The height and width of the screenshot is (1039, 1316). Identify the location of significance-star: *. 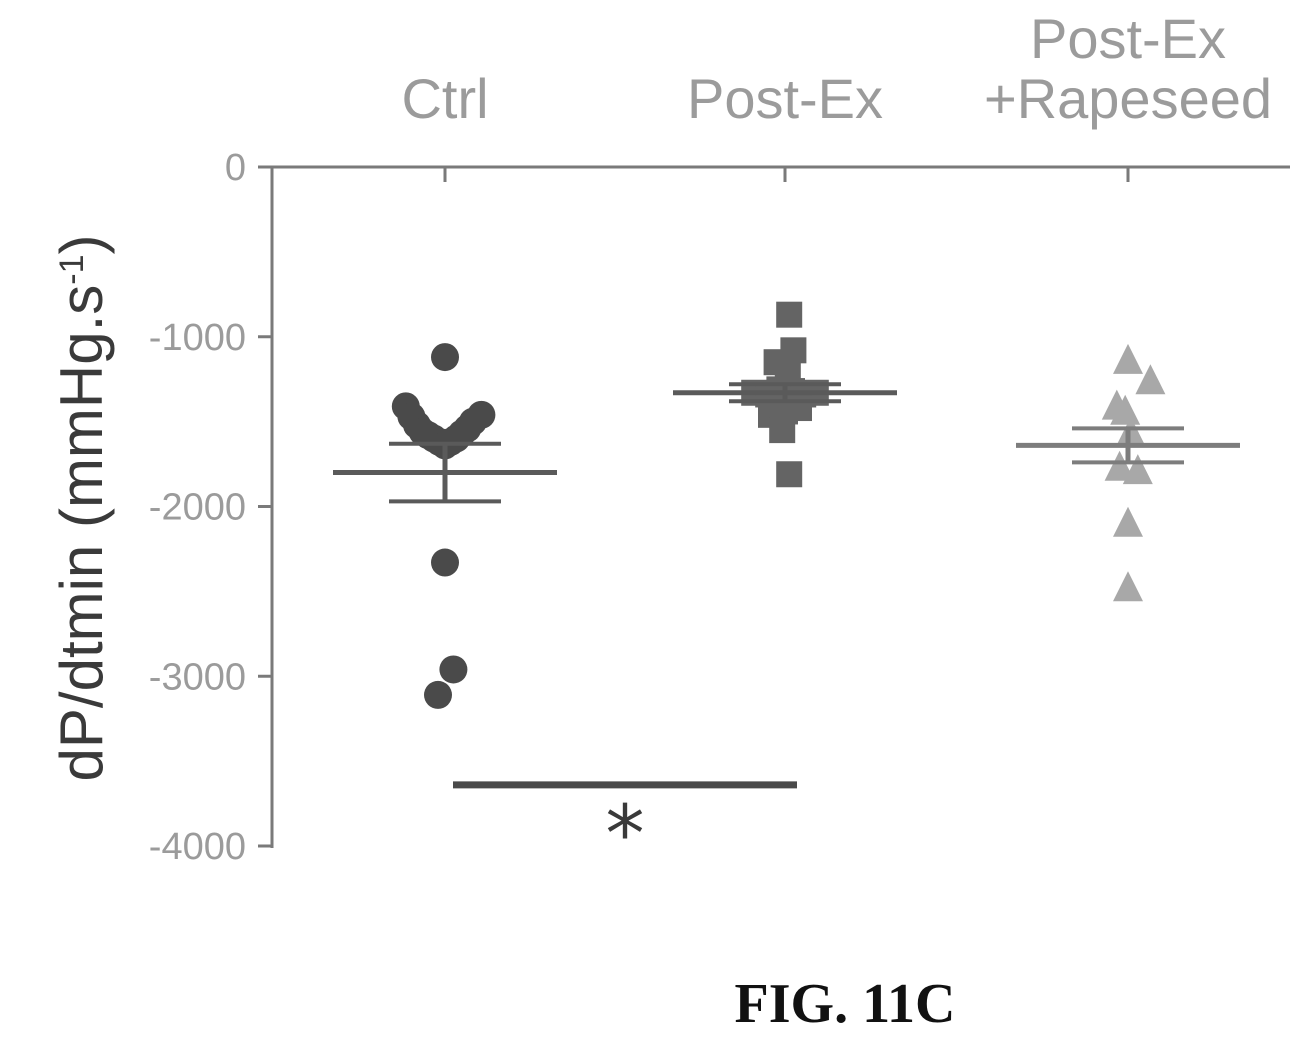
(625, 835).